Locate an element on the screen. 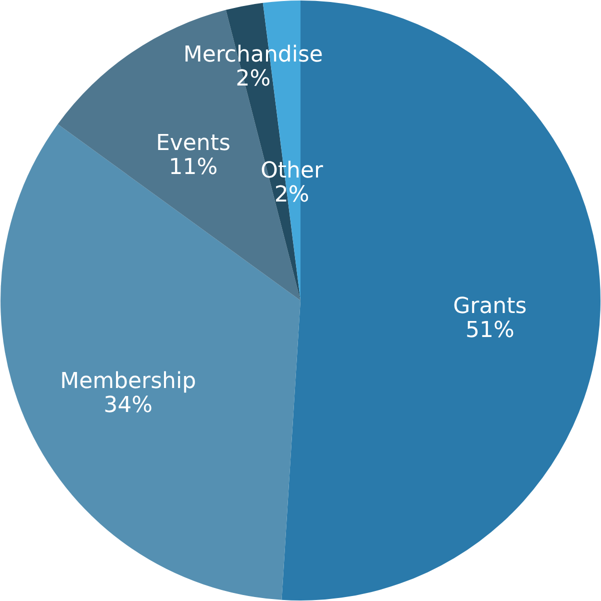 Image resolution: width=601 pixels, height=601 pixels. data-label: 11% is located at coordinates (193, 167).